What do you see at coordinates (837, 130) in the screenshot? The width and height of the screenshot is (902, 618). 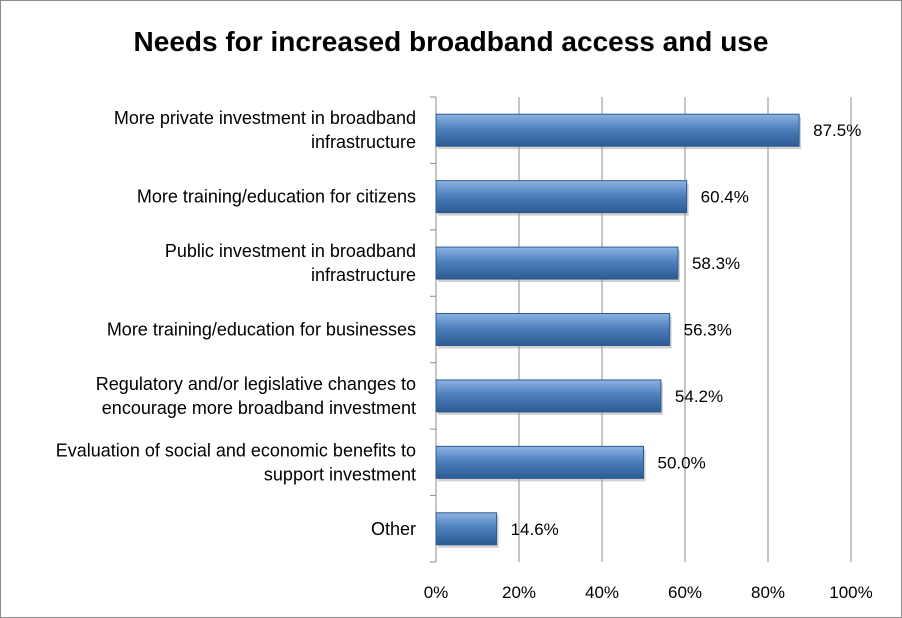 I see `data-label: 87.5%` at bounding box center [837, 130].